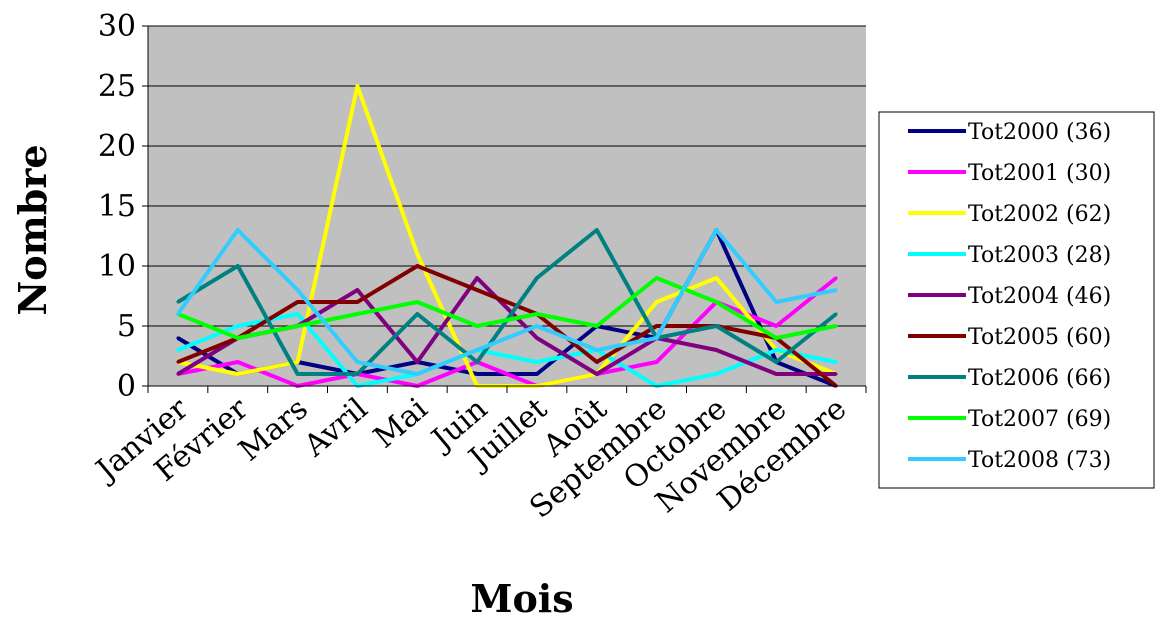  What do you see at coordinates (117, 146) in the screenshot?
I see `y-tick-label: 20` at bounding box center [117, 146].